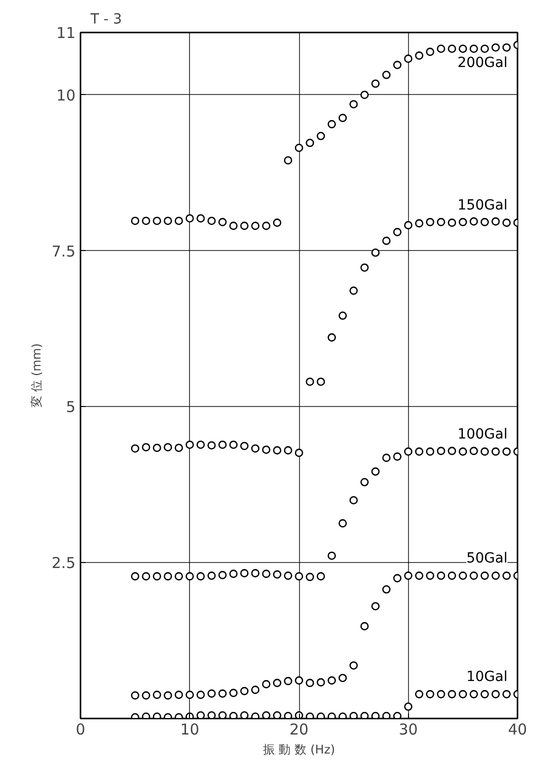 The height and width of the screenshot is (775, 535). I want to click on x-tick-label: 20, so click(299, 729).